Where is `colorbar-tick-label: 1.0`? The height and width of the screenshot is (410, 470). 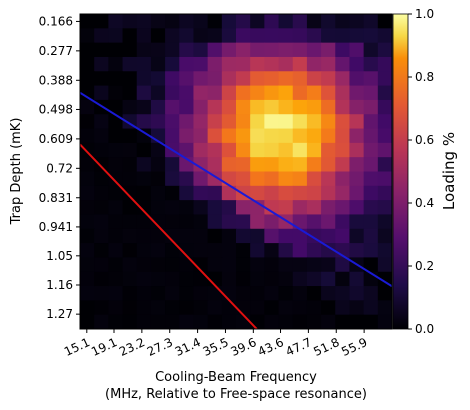
colorbar-tick-label: 1.0 is located at coordinates (424, 14).